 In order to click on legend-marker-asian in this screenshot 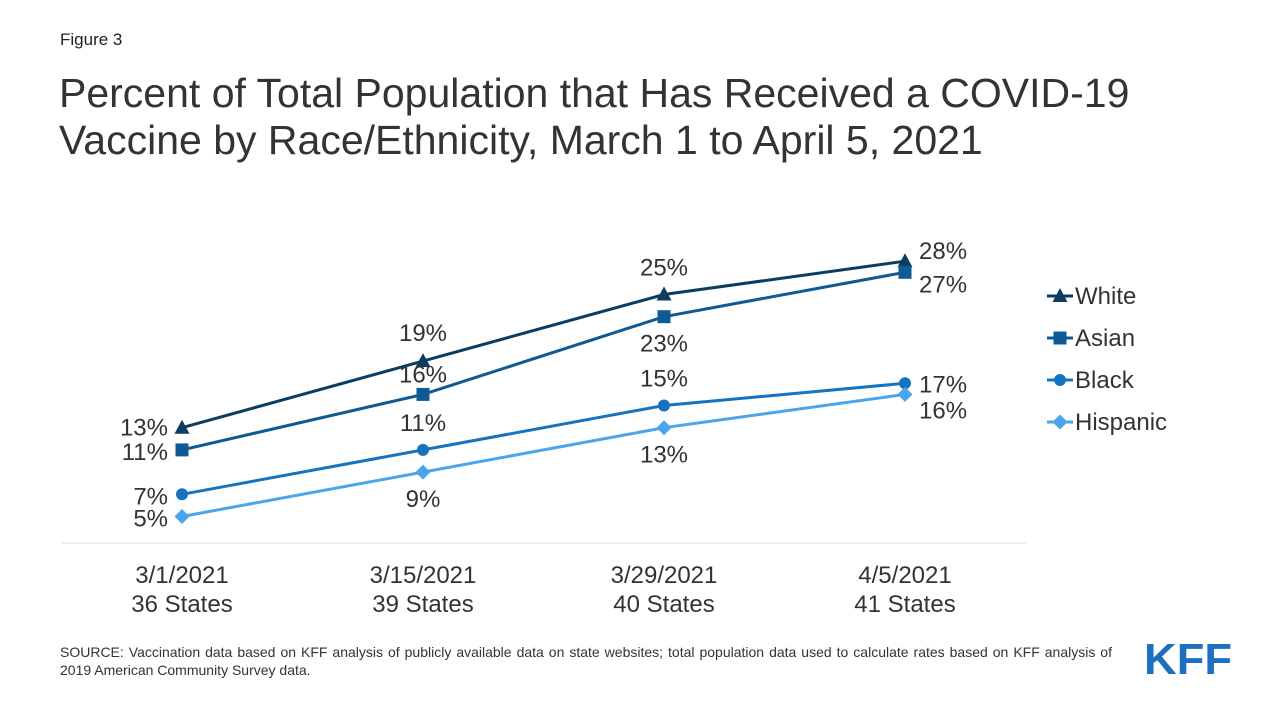, I will do `click(1060, 338)`.